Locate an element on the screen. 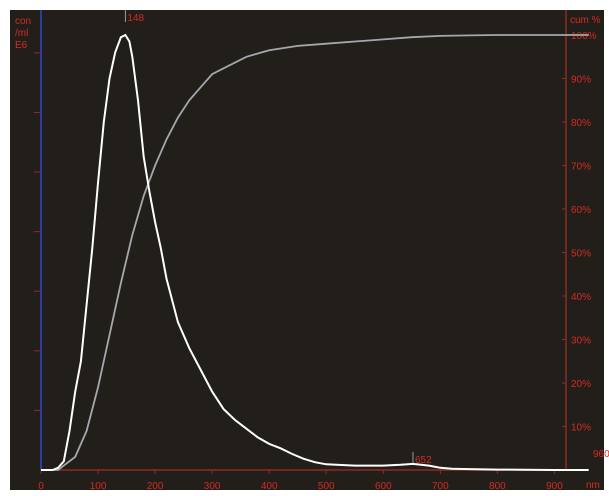 This screenshot has width=609, height=496. y-left-label-line: E6 is located at coordinates (21, 45).